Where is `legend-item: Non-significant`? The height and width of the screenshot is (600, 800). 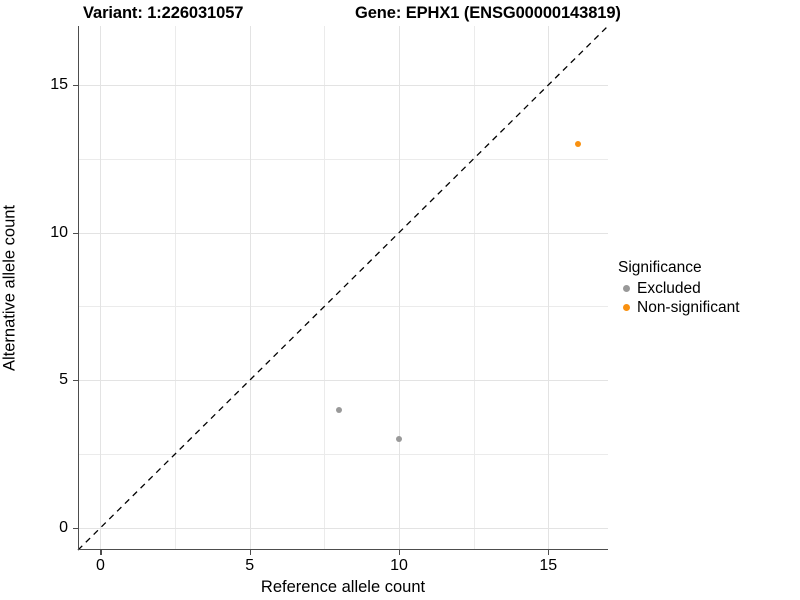
legend-item: Non-significant is located at coordinates (706, 307).